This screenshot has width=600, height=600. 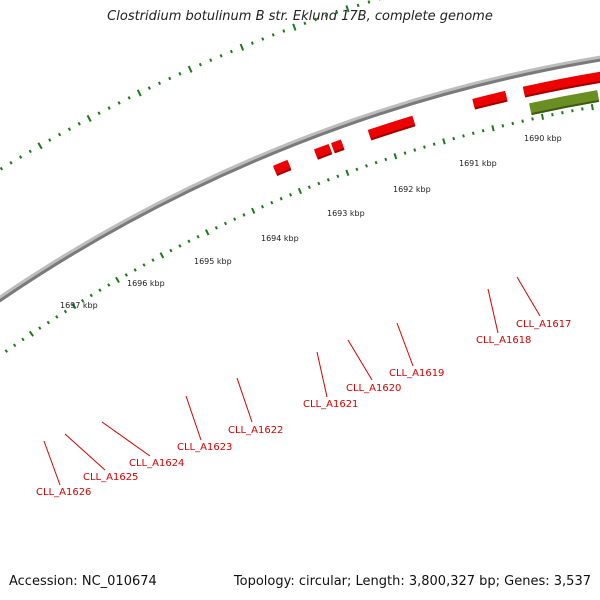 I want to click on scale-label: 1697 kbp, so click(x=79, y=305).